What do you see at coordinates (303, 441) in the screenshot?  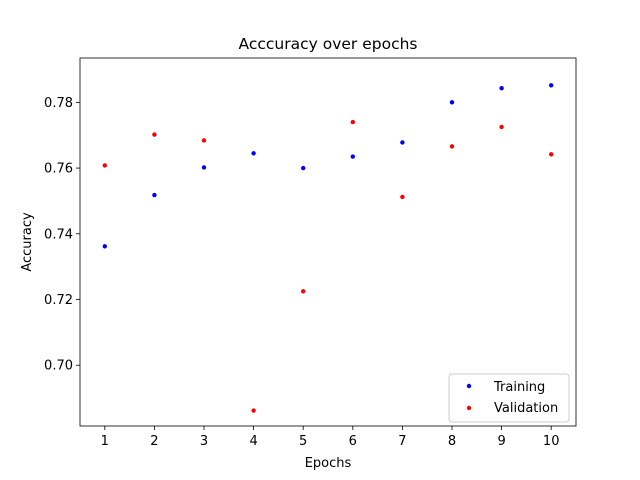 I see `x-tick-label: 5` at bounding box center [303, 441].